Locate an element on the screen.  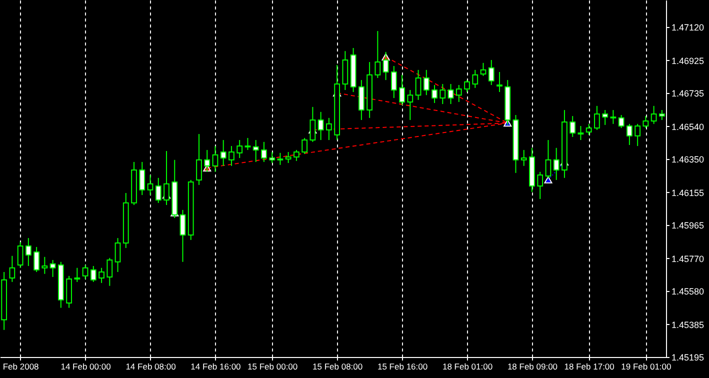
y-tick-label: 1.45965 is located at coordinates (688, 225).